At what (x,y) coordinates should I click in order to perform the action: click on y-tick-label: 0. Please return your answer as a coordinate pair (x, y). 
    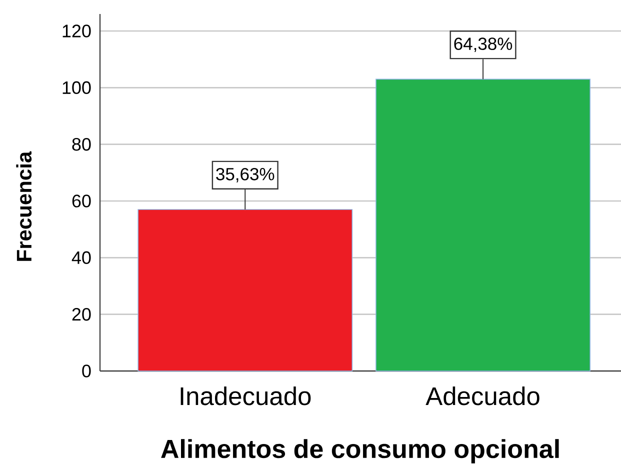
    Looking at the image, I should click on (86, 371).